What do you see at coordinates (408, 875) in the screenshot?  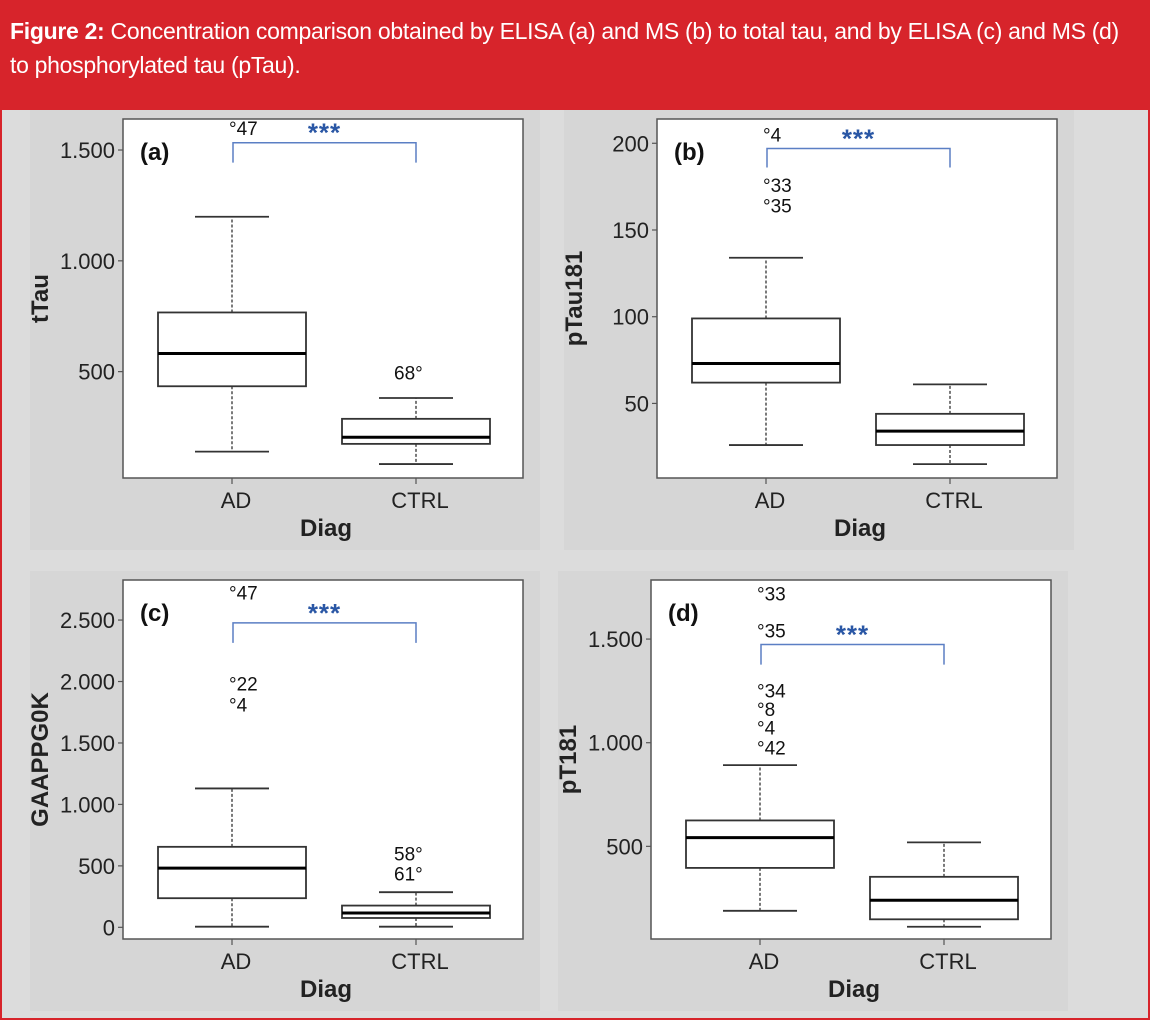 I see `outlier-label: 61°` at bounding box center [408, 875].